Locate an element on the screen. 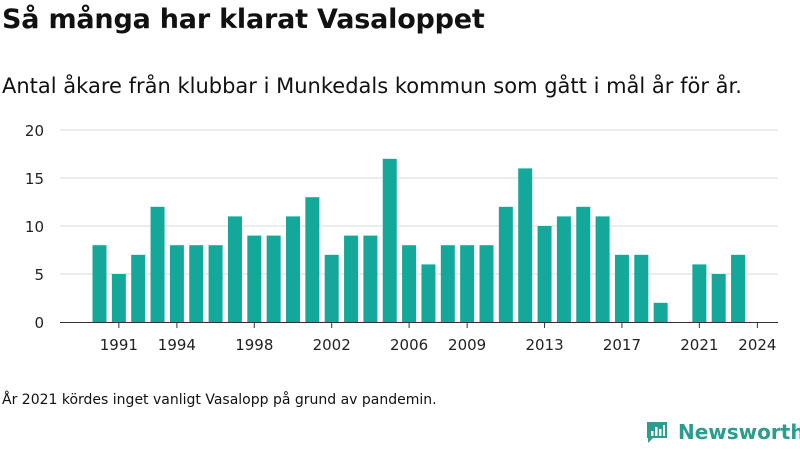  bar-2009 is located at coordinates (467, 283).